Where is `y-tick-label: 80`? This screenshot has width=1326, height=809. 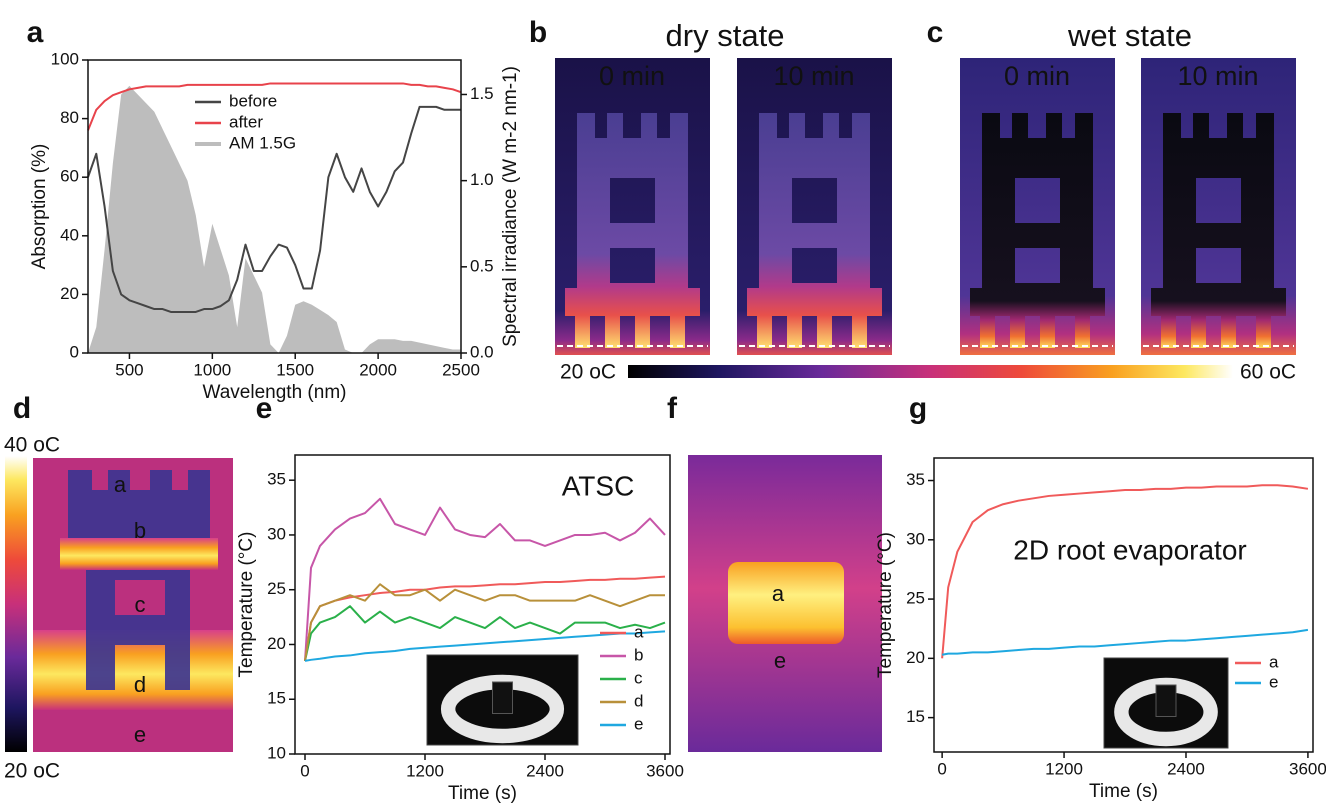
y-tick-label: 80 is located at coordinates (69, 117).